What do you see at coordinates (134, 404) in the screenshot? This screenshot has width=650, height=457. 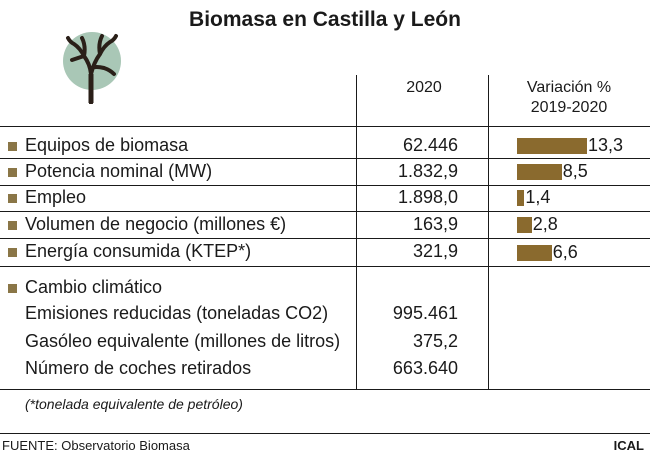 I see `footnote: (*tonelada equivalente de petróleo)` at bounding box center [134, 404].